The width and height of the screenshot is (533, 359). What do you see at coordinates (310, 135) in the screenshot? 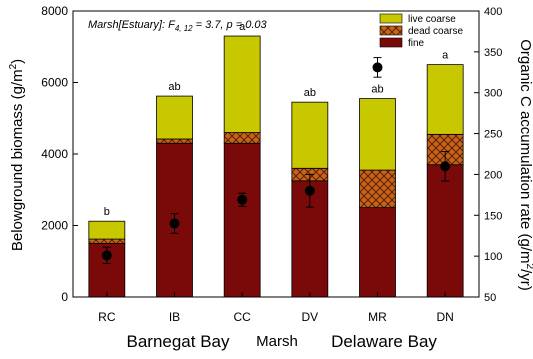
I see `bar-live-coarse-DV` at bounding box center [310, 135].